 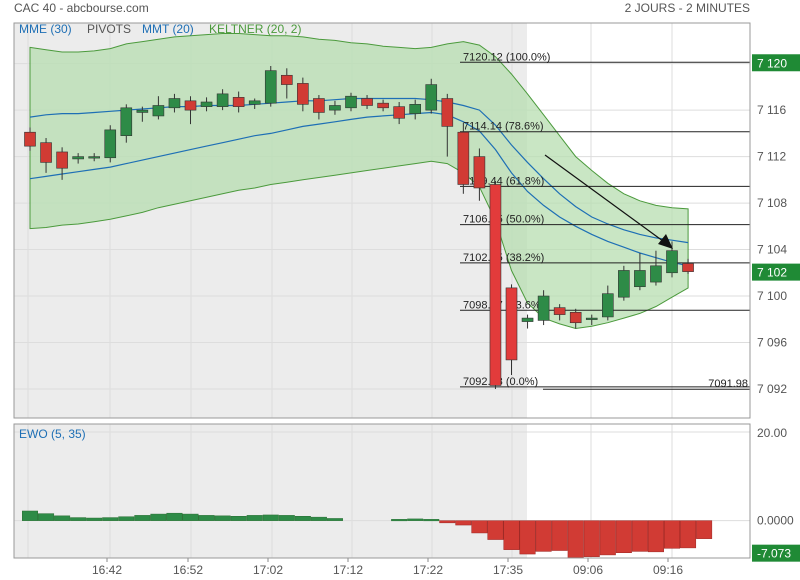 I want to click on last-price-badge, so click(x=776, y=272).